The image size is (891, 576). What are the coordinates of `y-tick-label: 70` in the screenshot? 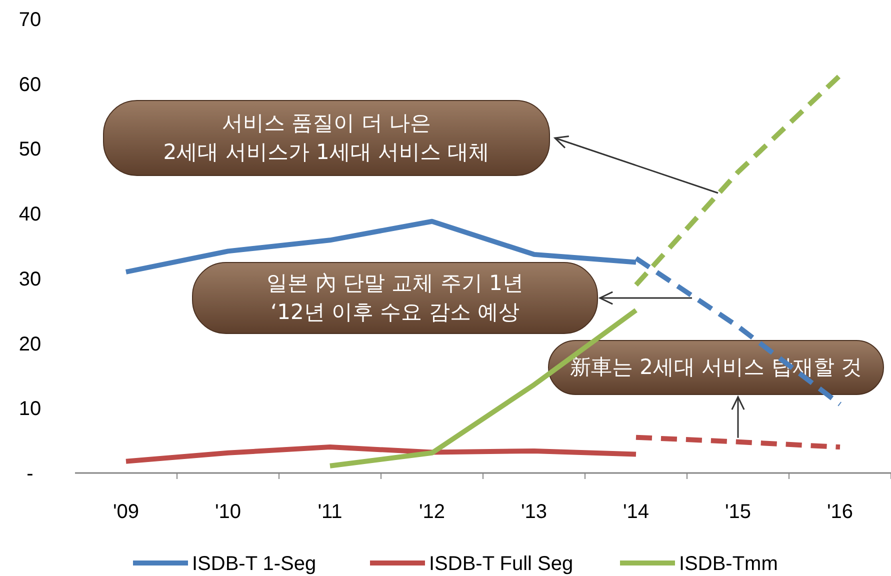 It's located at (30, 20).